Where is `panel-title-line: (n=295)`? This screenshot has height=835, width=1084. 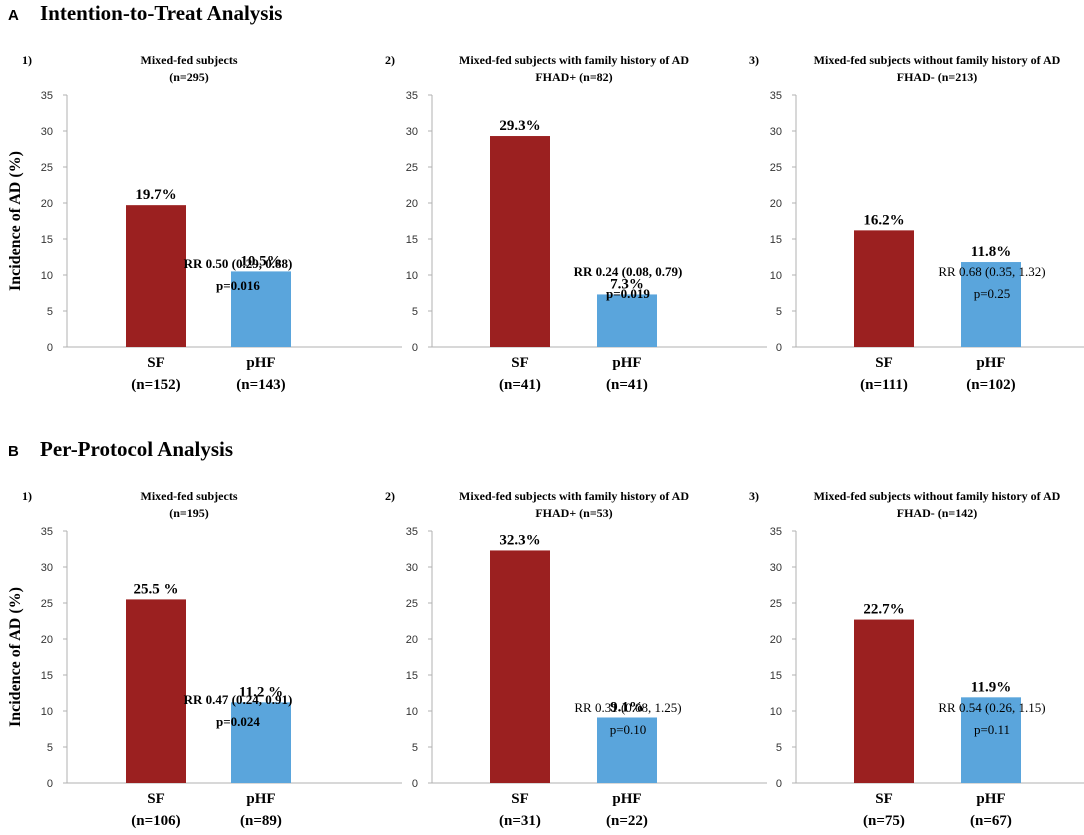
panel-title-line: (n=295) is located at coordinates (189, 77).